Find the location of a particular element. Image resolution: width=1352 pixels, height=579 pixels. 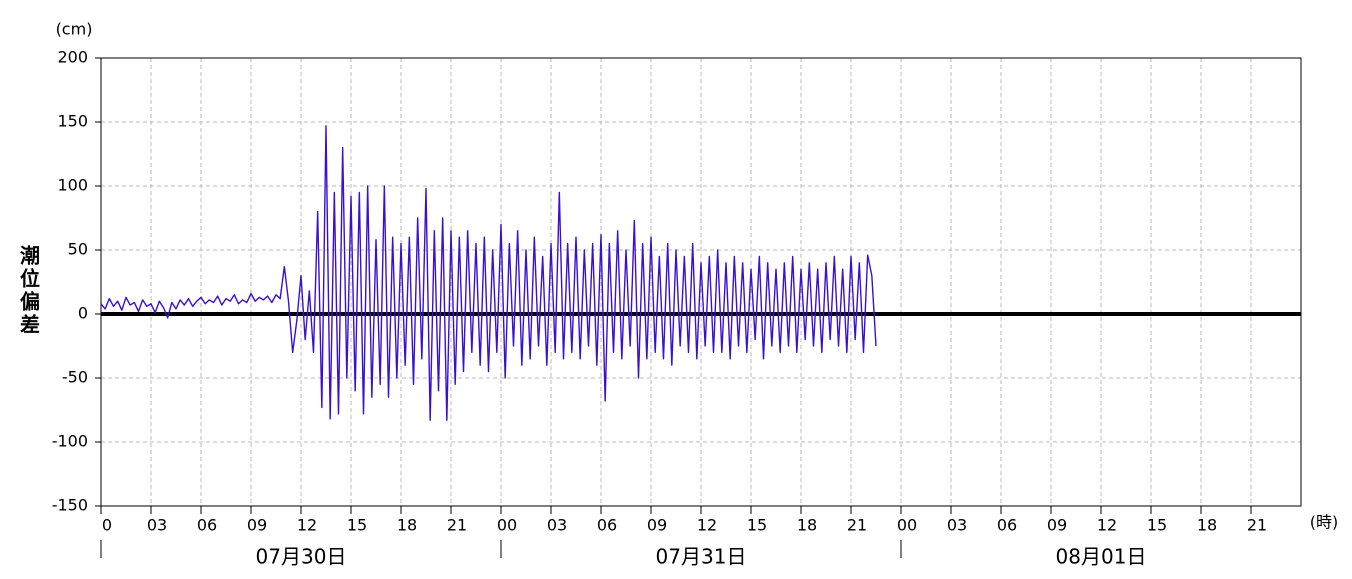

y-tick-label: -50 is located at coordinates (75, 377).